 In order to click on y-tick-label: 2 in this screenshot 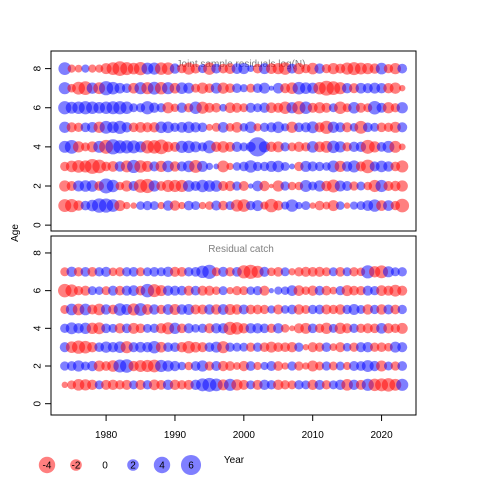, I will do `click(38, 366)`.